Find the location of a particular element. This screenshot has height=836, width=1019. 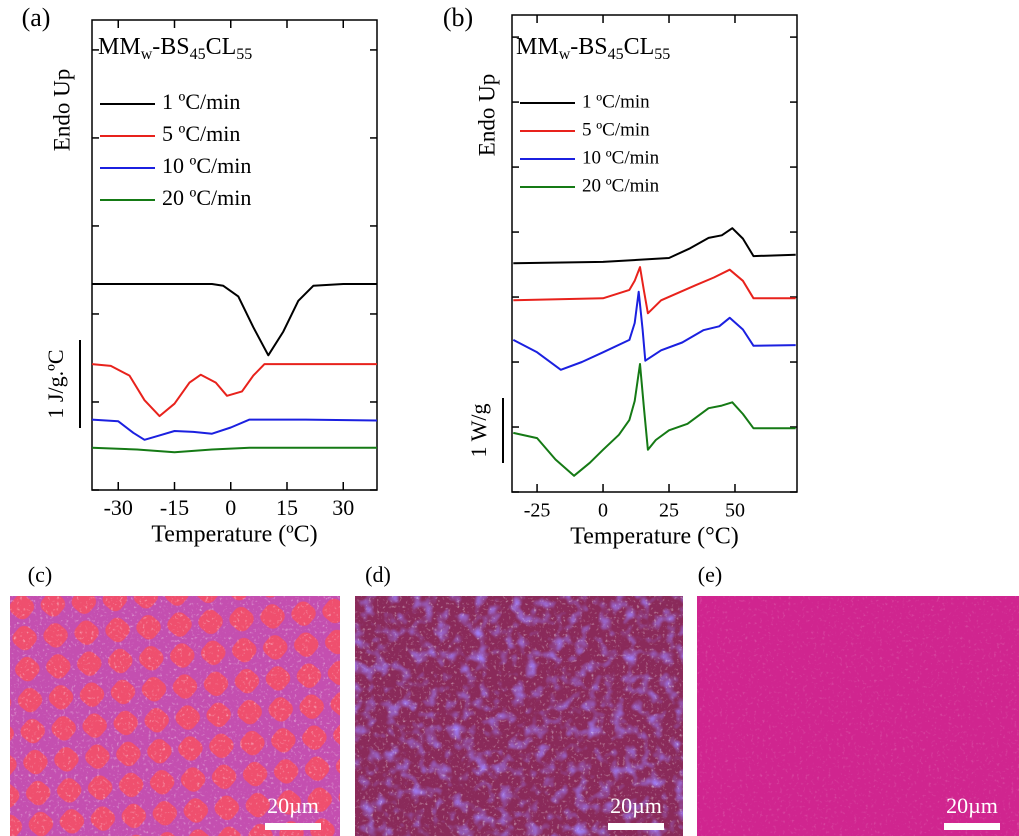

micrograph: (d) 20µm is located at coordinates (519, 699).